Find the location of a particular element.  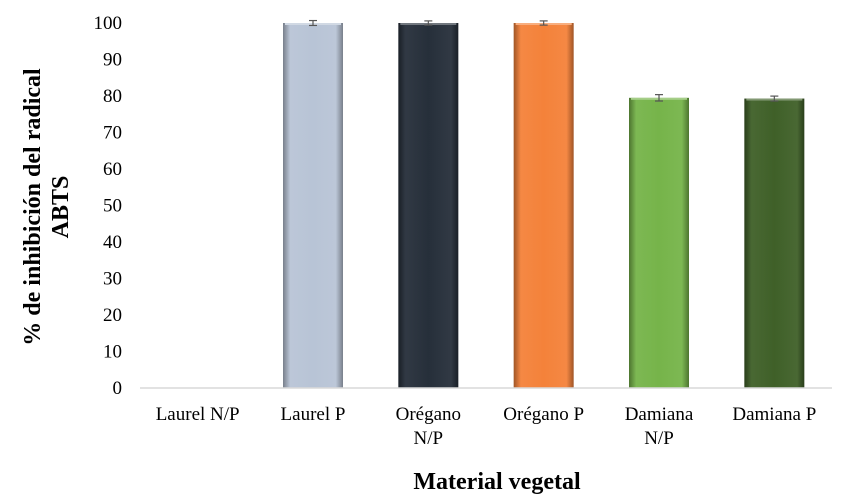

y-tick-label: 40 is located at coordinates (112, 242).